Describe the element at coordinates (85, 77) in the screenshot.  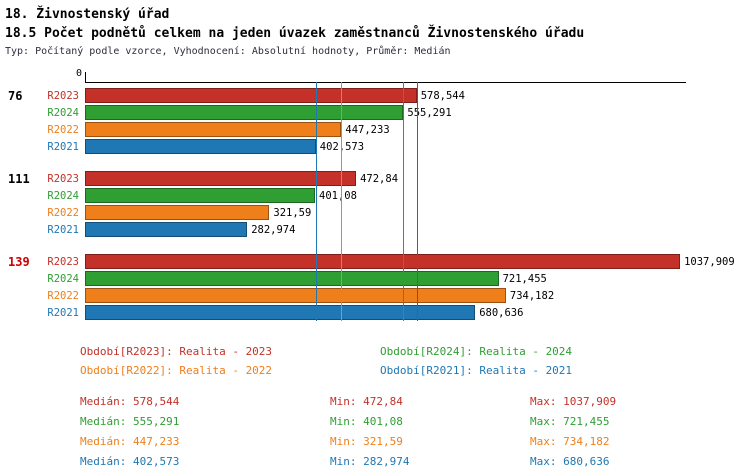
I see `x-axis-tick` at that location.